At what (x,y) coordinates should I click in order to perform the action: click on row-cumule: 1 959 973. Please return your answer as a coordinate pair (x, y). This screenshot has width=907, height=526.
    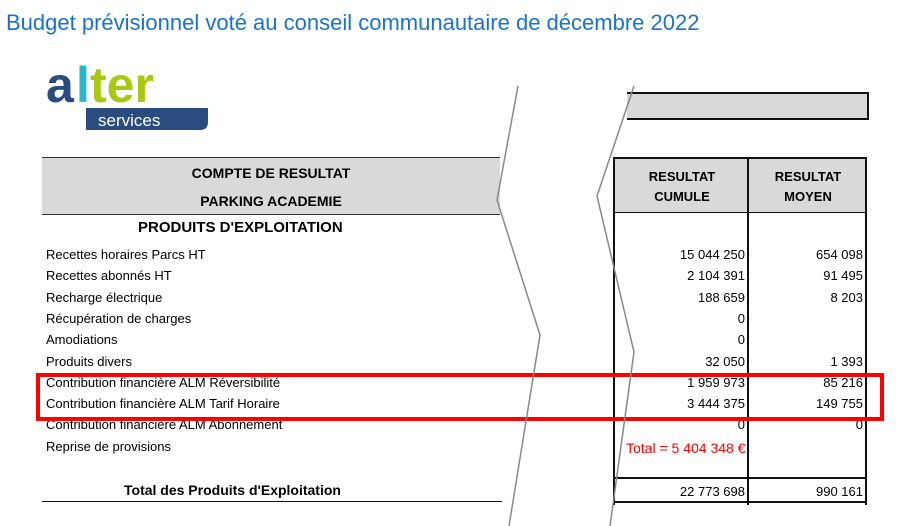
    Looking at the image, I should click on (716, 382).